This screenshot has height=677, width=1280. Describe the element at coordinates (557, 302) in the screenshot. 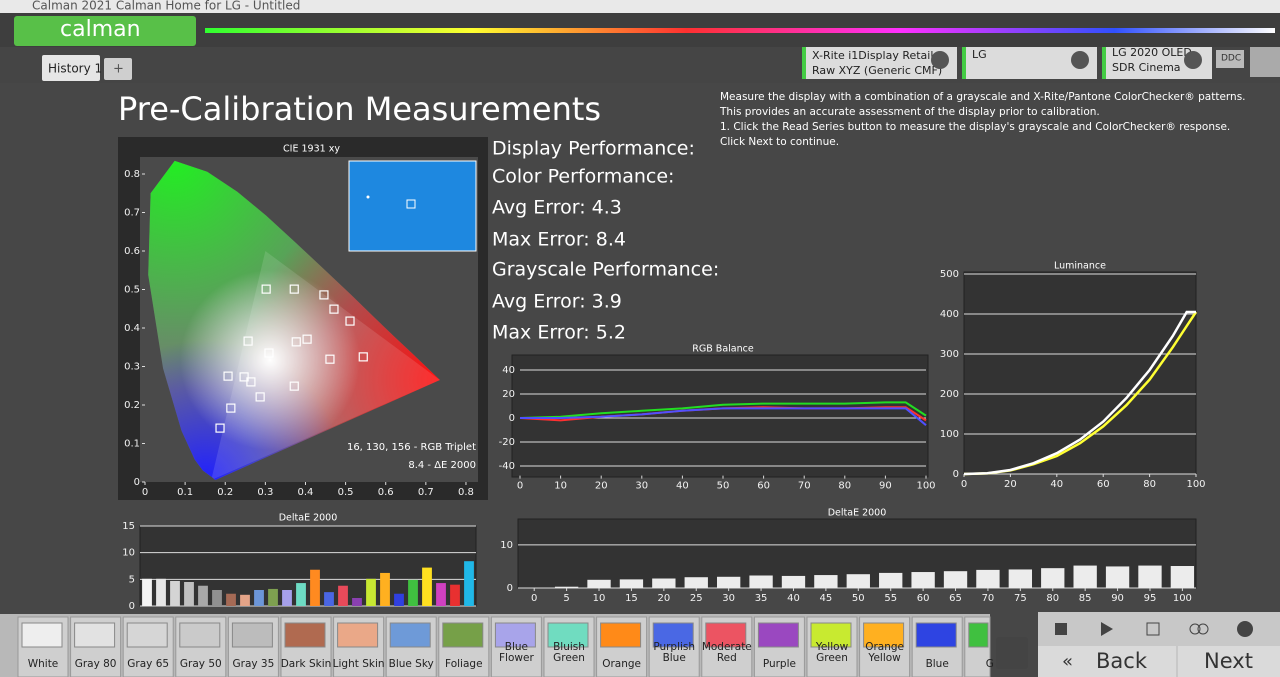

I see `performance-line: Avg Error: 3.9` at that location.